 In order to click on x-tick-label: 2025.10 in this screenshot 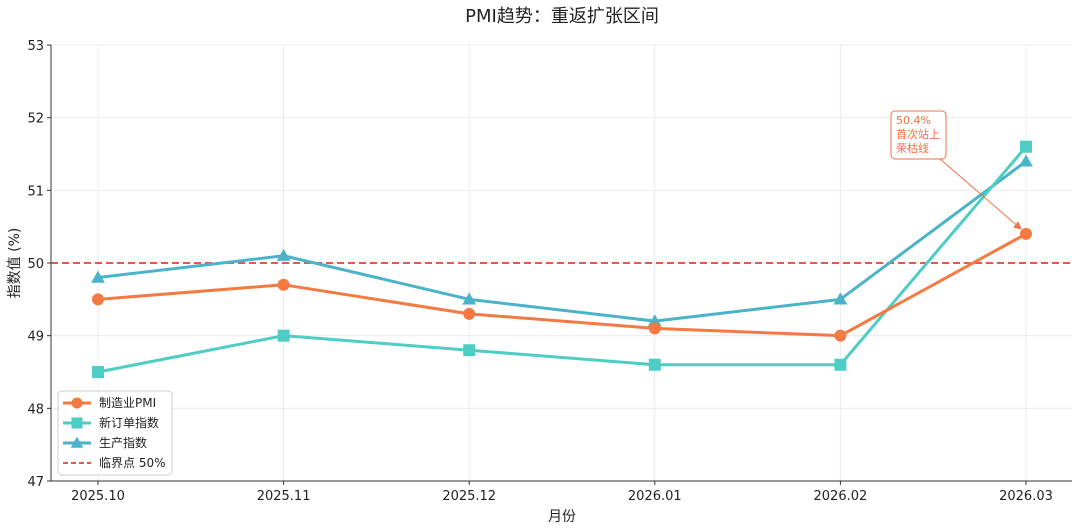, I will do `click(98, 496)`.